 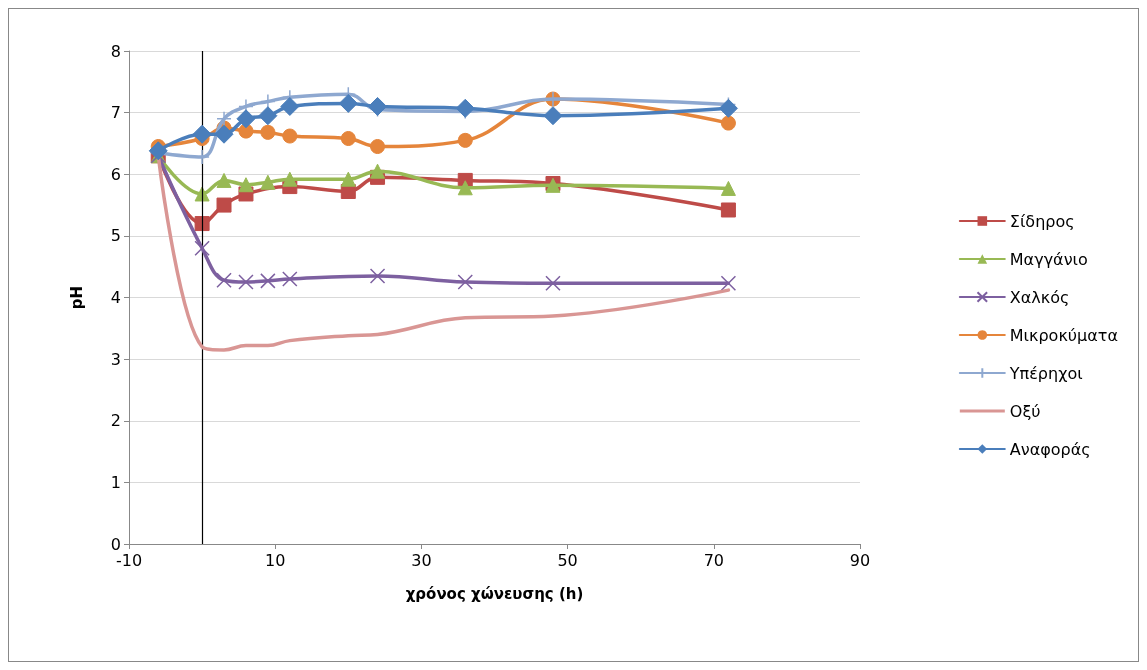 What do you see at coordinates (115, 236) in the screenshot?
I see `y-tick-label: 5` at bounding box center [115, 236].